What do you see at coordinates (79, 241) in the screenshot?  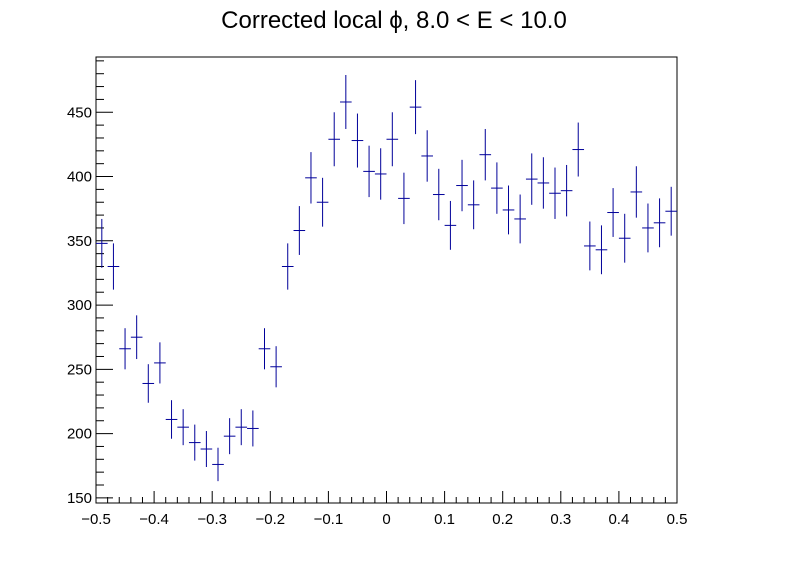 I see `y-tick-label: 350` at bounding box center [79, 241].